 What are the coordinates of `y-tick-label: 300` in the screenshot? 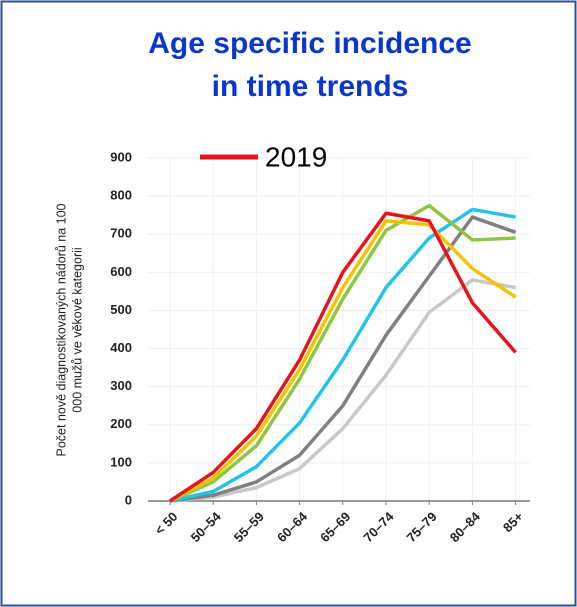 It's located at (121, 385).